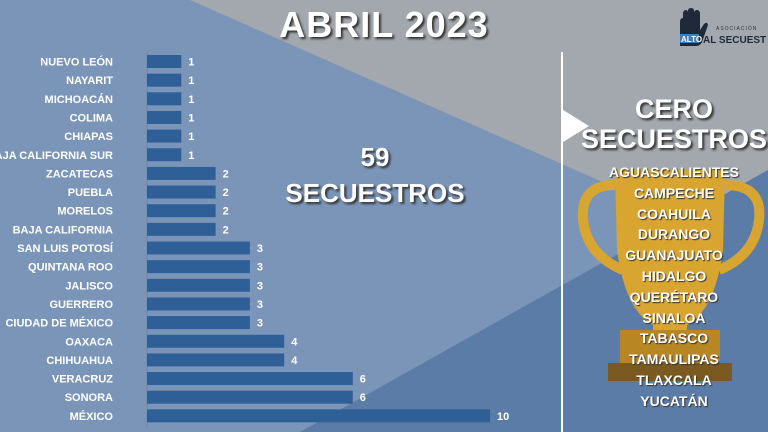 The image size is (768, 432). Describe the element at coordinates (674, 400) in the screenshot. I see `zero-state-item: YUCATÁN` at that location.